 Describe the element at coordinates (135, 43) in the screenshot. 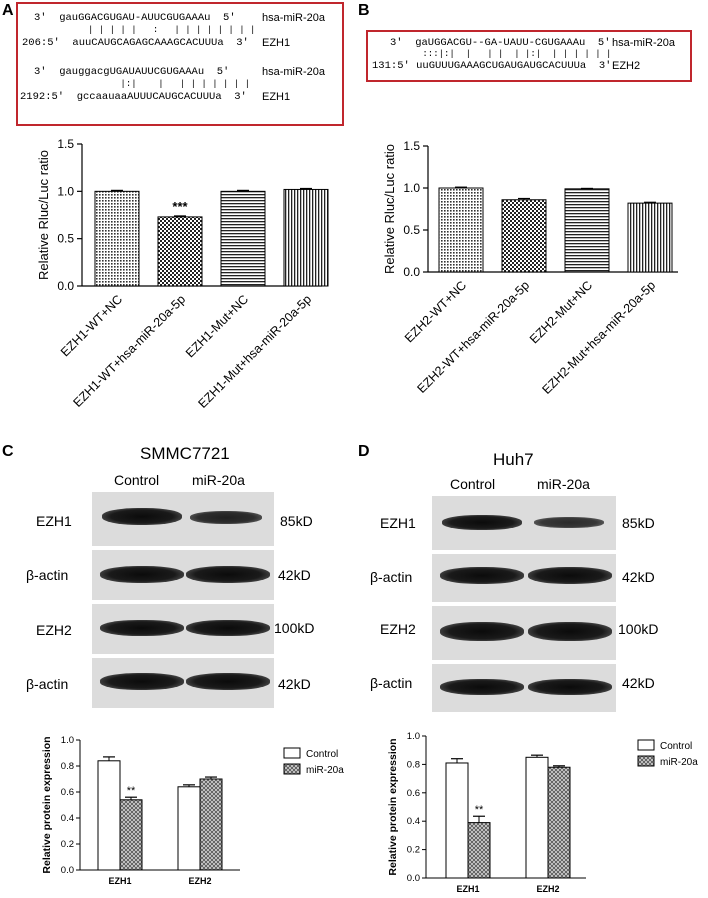

I see `seq-a-row1-bottom: 206:5' auuCAUGCAGAGCAAAGCACUUUa 3'` at that location.